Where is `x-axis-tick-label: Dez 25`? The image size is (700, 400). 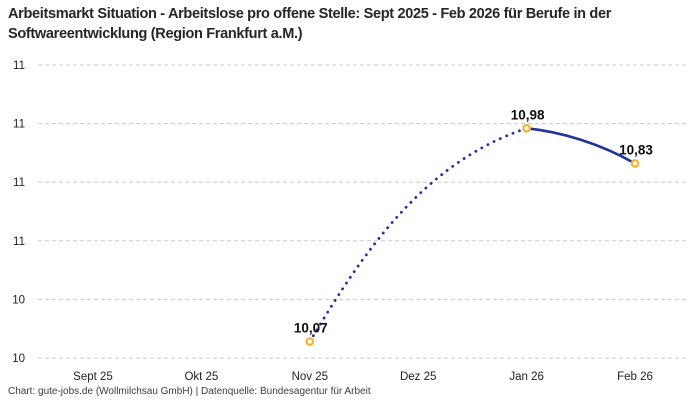 x-axis-tick-label: Dez 25 is located at coordinates (418, 377).